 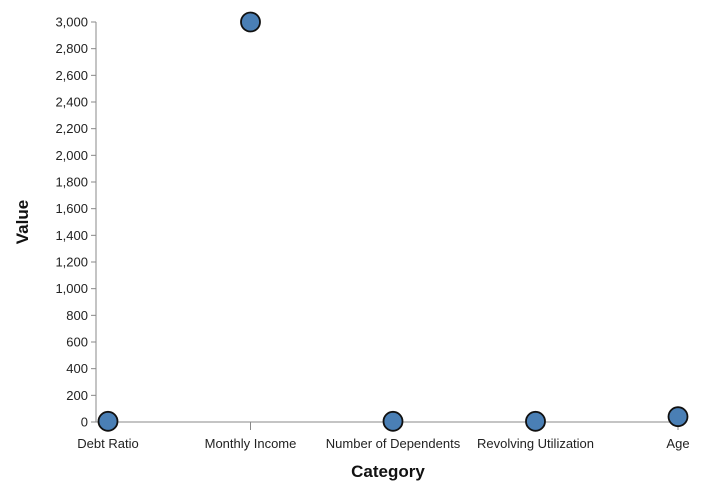 I want to click on y-tick-label: 2,200, so click(x=71, y=128).